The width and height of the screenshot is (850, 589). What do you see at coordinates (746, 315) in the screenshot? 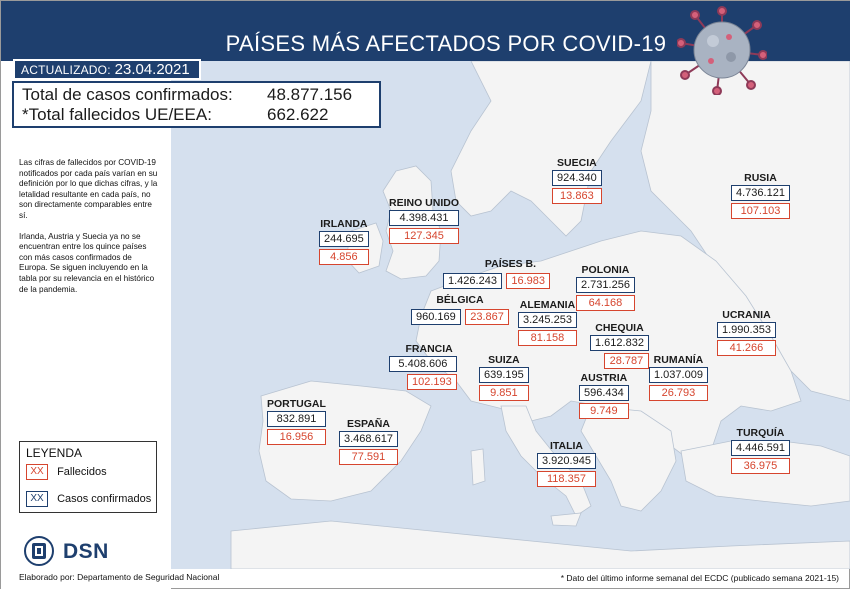
I see `country-name: UCRANIA` at bounding box center [746, 315].